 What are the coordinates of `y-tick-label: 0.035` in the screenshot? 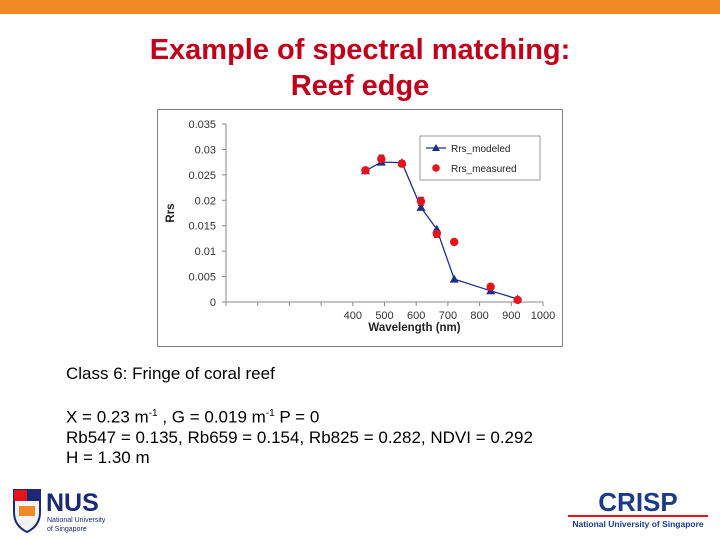 It's located at (202, 125).